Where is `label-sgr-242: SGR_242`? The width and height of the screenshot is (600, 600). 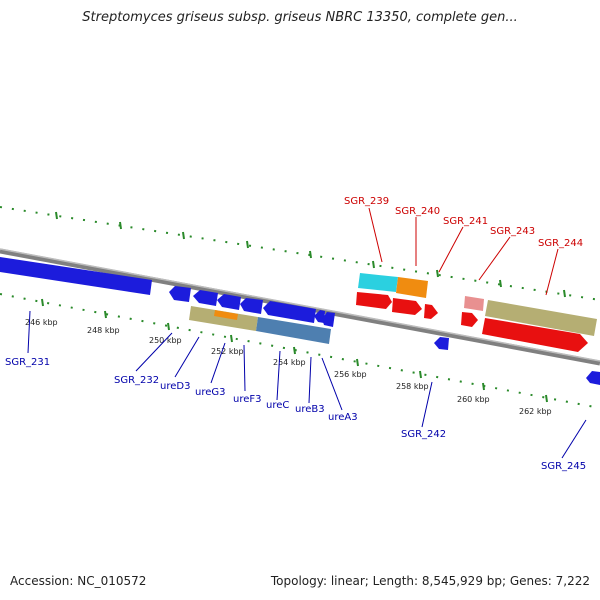
label-sgr-242: SGR_242 is located at coordinates (423, 434).